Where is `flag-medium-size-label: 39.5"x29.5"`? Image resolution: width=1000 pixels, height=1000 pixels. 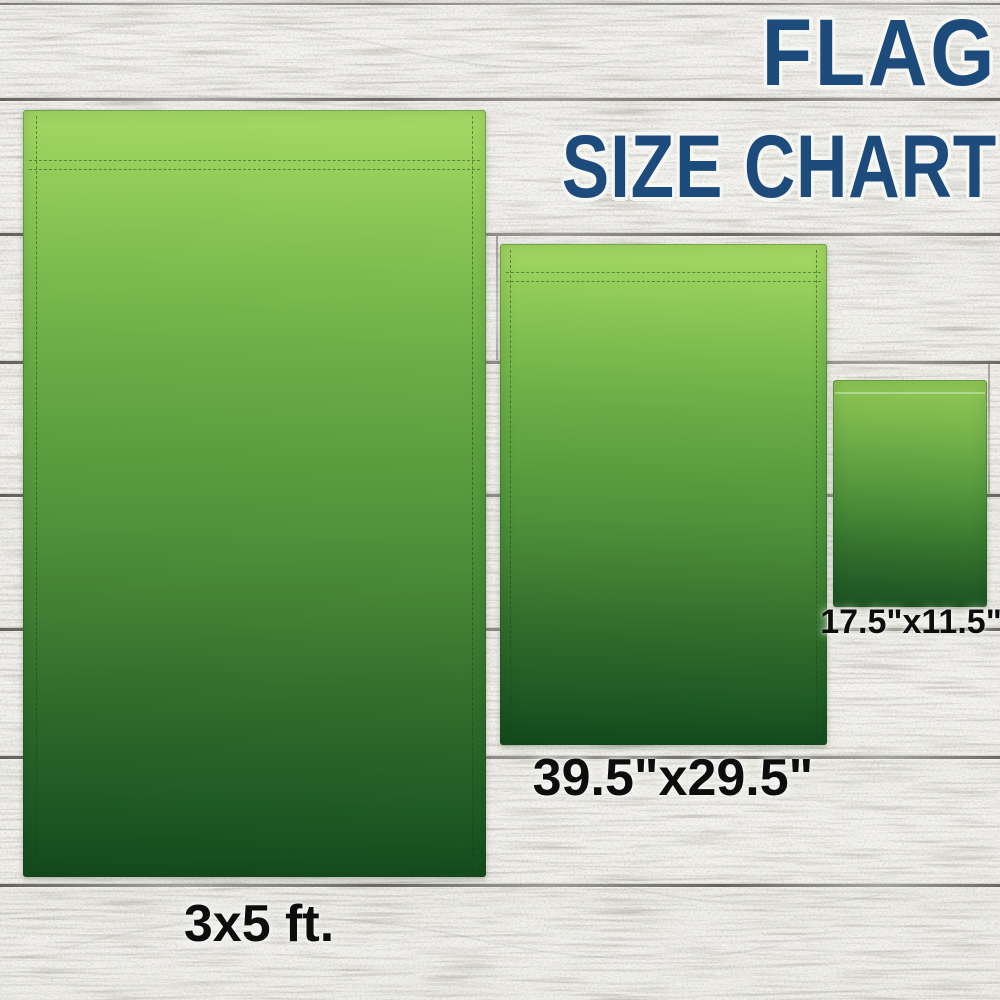
flag-medium-size-label: 39.5"x29.5" is located at coordinates (673, 778).